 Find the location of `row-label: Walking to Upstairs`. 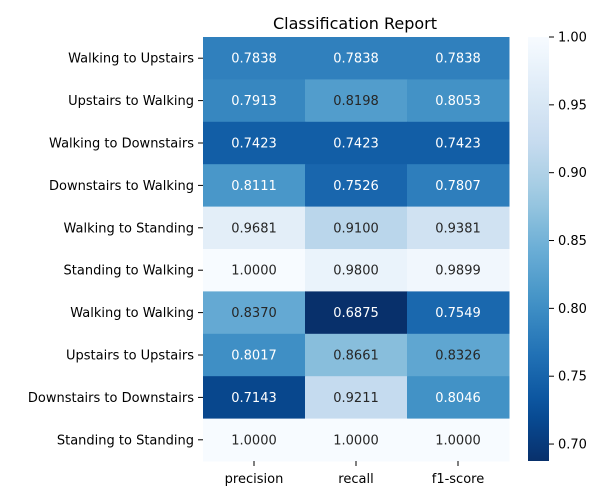

row-label: Walking to Upstairs is located at coordinates (131, 59).